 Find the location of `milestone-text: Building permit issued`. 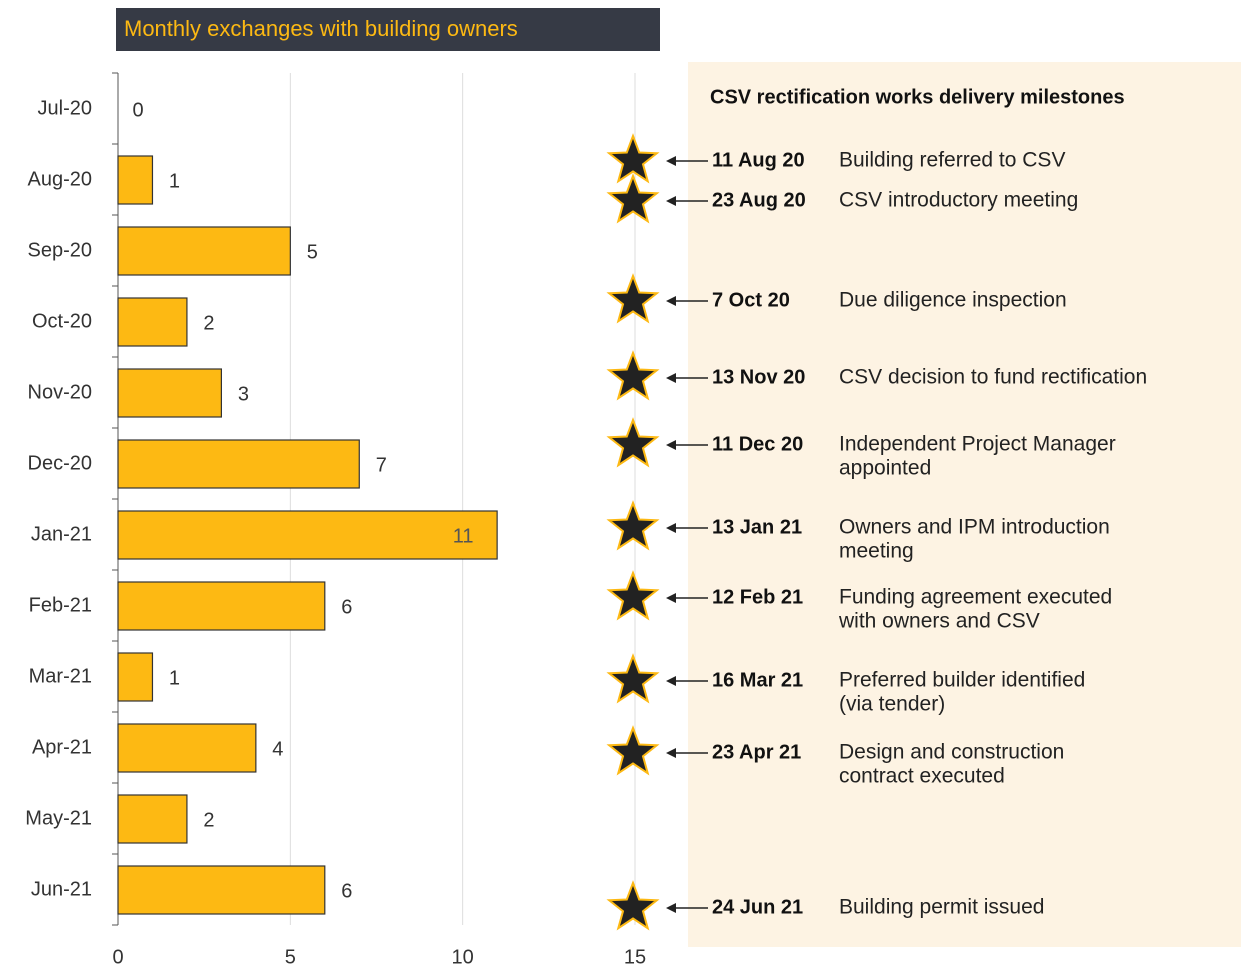

milestone-text: Building permit issued is located at coordinates (941, 907).